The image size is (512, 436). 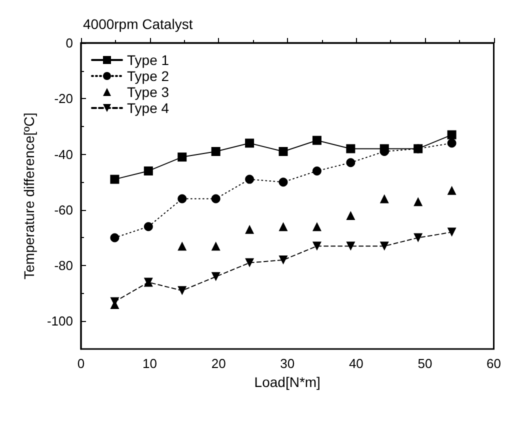 What do you see at coordinates (148, 92) in the screenshot?
I see `legend-label: Type 3` at bounding box center [148, 92].